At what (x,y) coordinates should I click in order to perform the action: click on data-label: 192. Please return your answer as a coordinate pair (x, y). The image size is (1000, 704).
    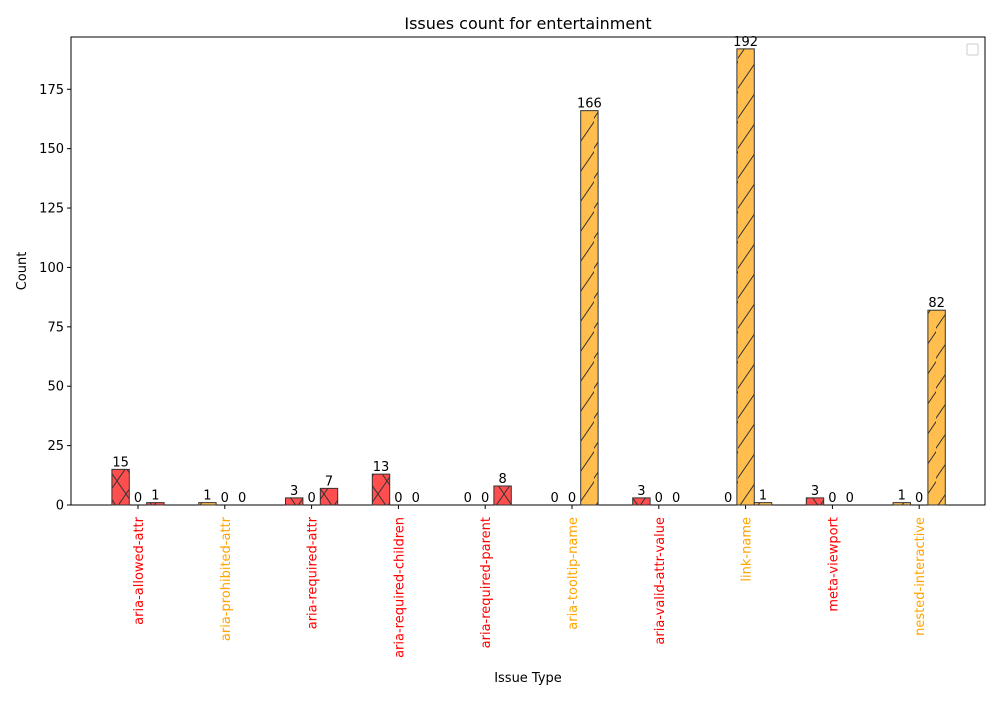
    Looking at the image, I should click on (745, 42).